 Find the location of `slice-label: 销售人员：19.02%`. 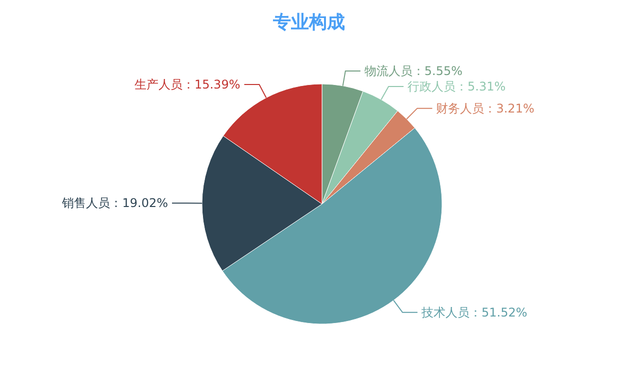

slice-label: 销售人员：19.02% is located at coordinates (114, 203).